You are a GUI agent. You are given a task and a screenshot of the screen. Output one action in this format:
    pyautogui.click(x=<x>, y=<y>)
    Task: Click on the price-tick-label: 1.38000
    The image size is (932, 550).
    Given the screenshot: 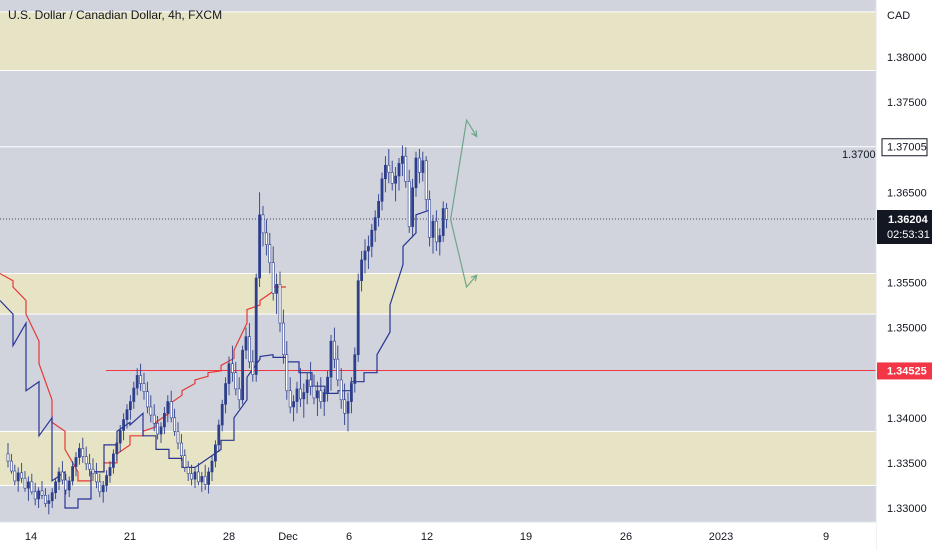 What is the action you would take?
    pyautogui.click(x=907, y=58)
    